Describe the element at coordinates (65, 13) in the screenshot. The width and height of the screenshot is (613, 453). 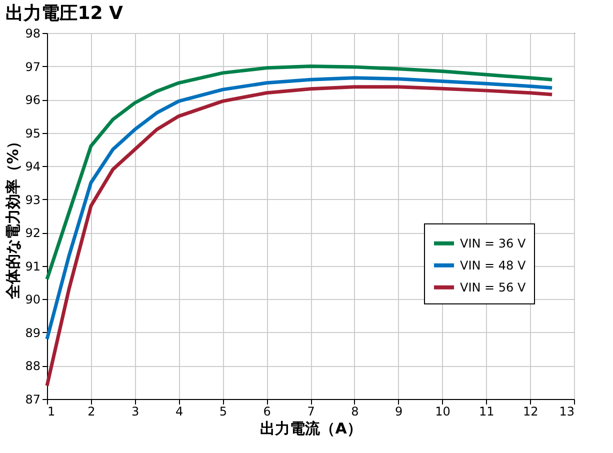
I see `chart-title: 出力電圧12 V` at that location.